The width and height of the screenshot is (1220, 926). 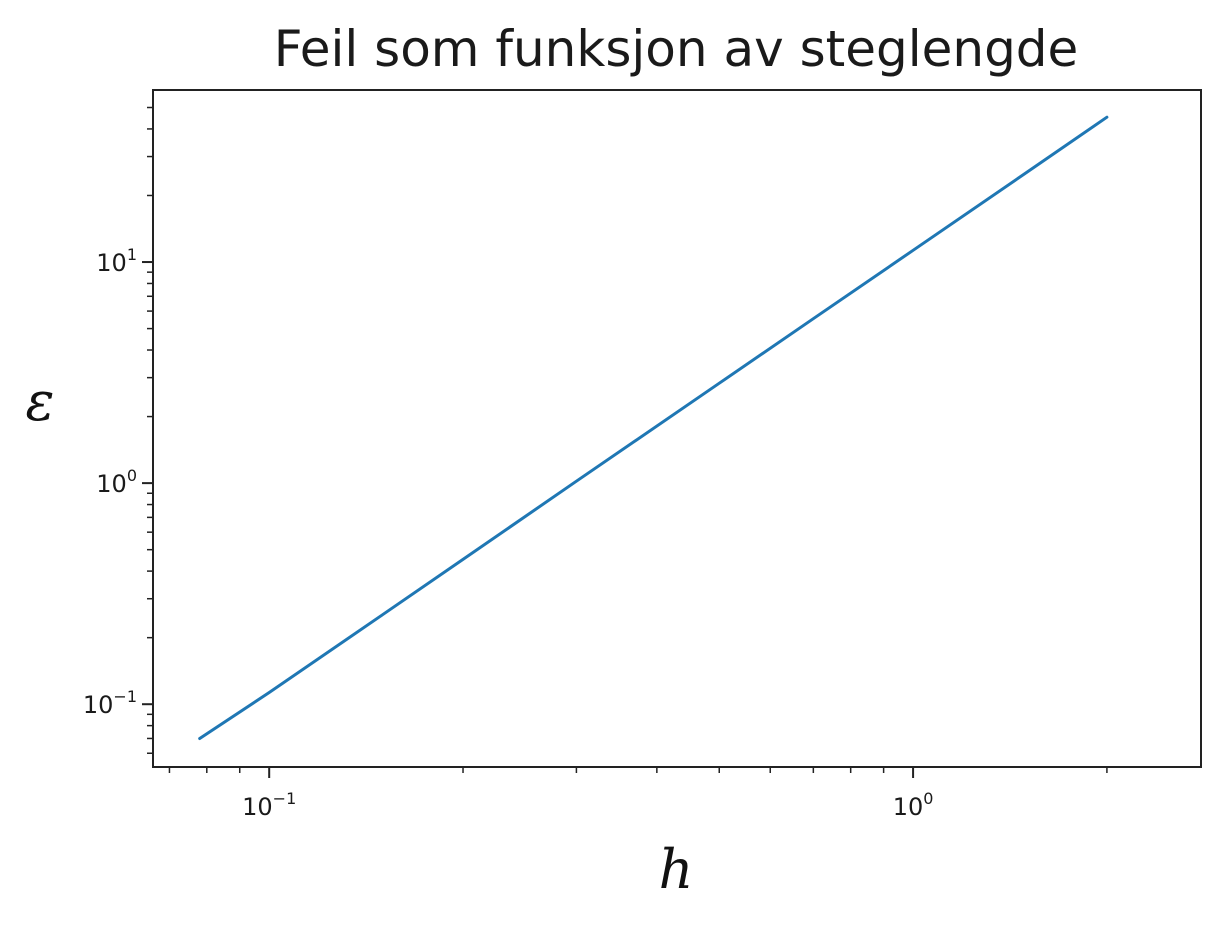 What do you see at coordinates (40, 401) in the screenshot?
I see `y-axis-label: ε` at bounding box center [40, 401].